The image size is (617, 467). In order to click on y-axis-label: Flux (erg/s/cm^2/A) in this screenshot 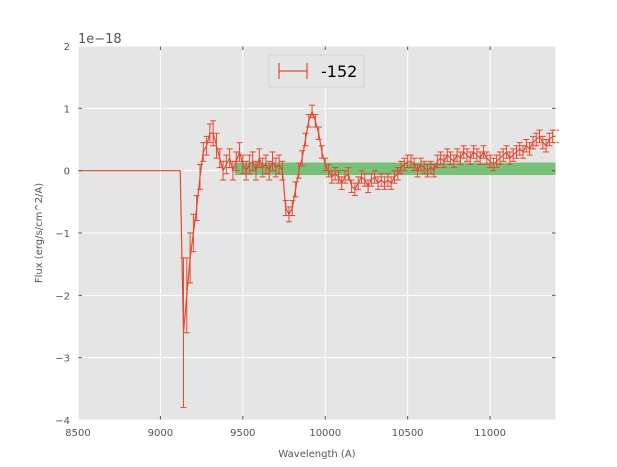, I will do `click(39, 233)`.